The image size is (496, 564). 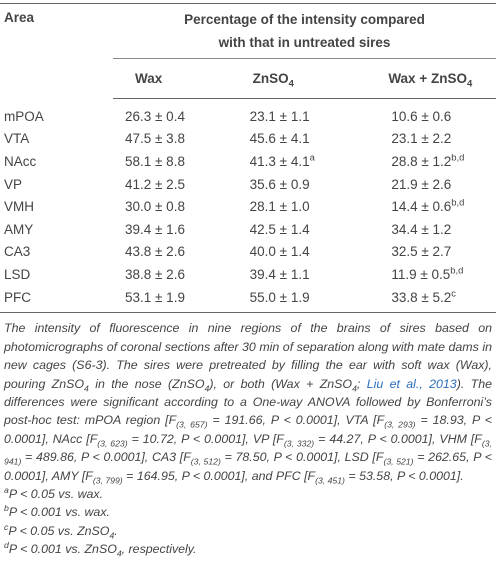 I want to click on cell: 42.5 ± 1.4, so click(x=279, y=229).